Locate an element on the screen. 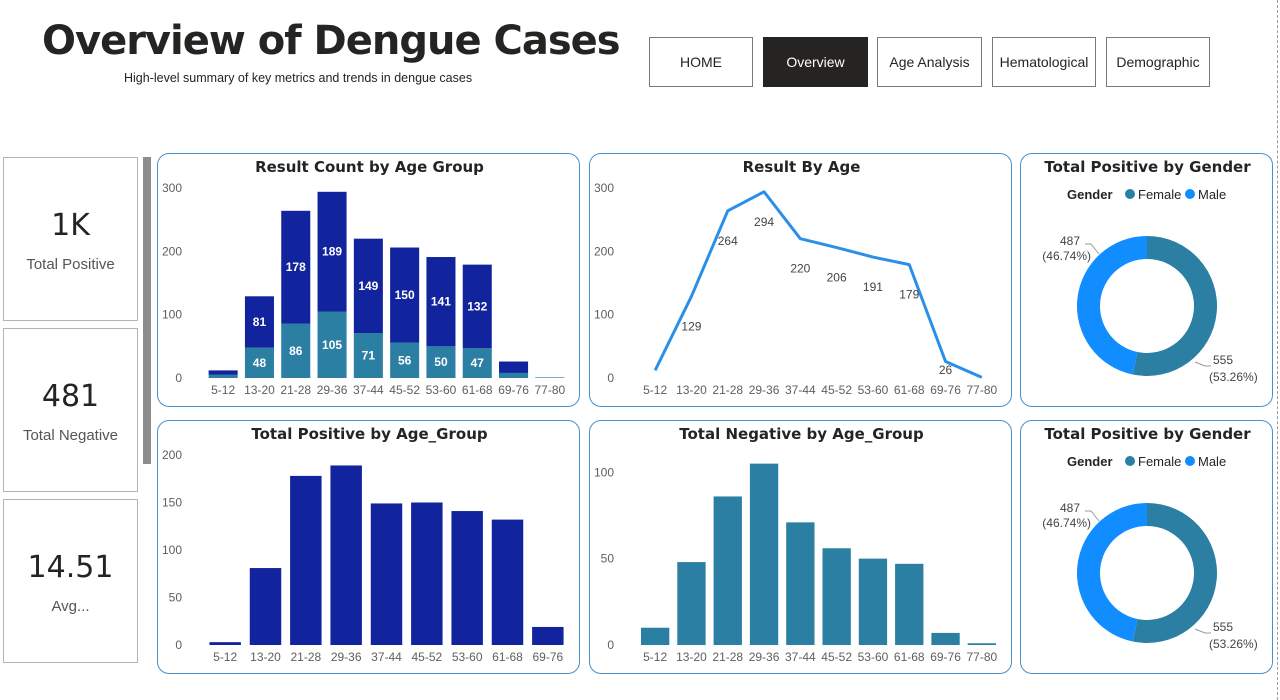 The width and height of the screenshot is (1280, 700). chart-title: Result By Age is located at coordinates (802, 167).